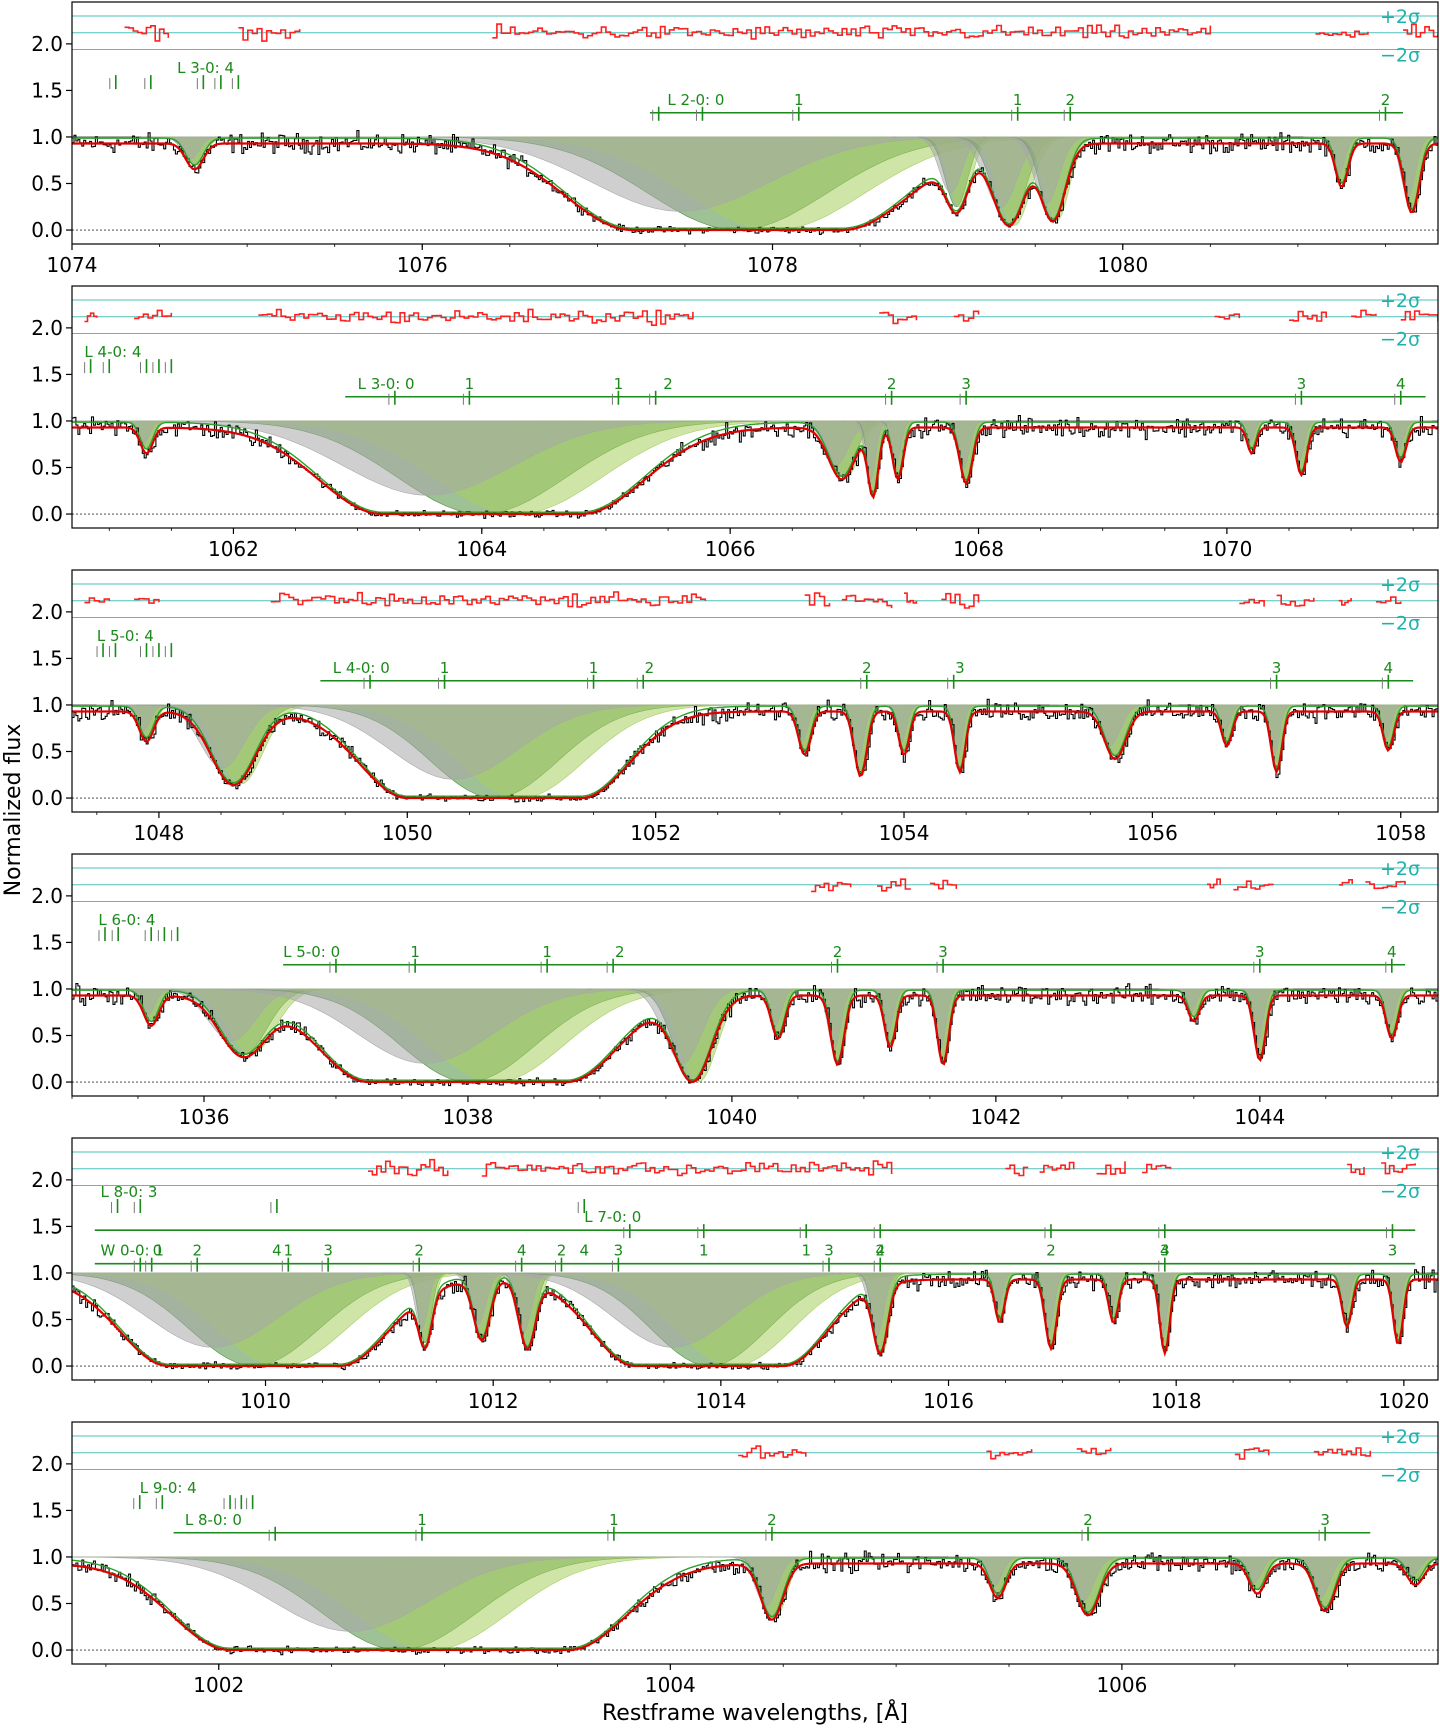 Image resolution: width=1440 pixels, height=1728 pixels. Describe the element at coordinates (755, 693) in the screenshot. I see `plot-area: L 5-0: 4 L 4-0: 0 1 1 2 2 3 3 4` at that location.